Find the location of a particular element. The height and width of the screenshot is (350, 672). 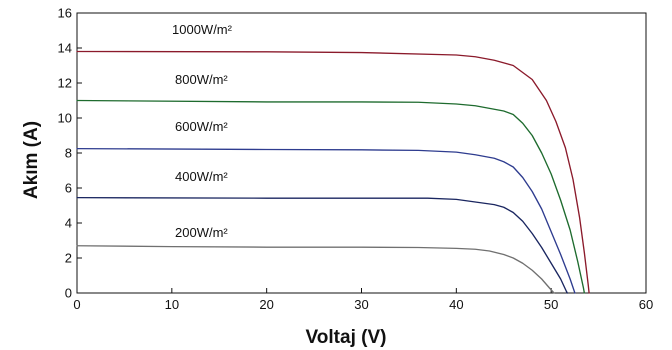

series-annotations: 1000W/m² 800W/m² 600W/m² 400W/m² 200W/m² is located at coordinates (202, 131).